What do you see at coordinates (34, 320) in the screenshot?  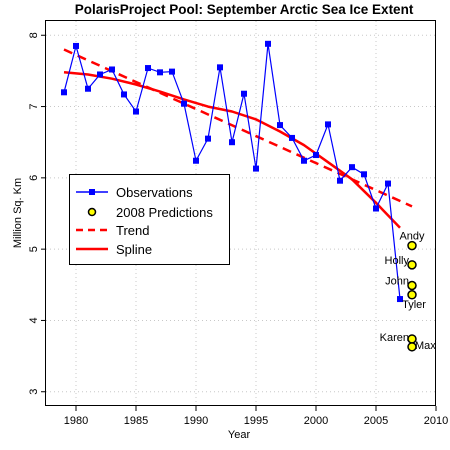 I see `y-tick-label: 4` at bounding box center [34, 320].